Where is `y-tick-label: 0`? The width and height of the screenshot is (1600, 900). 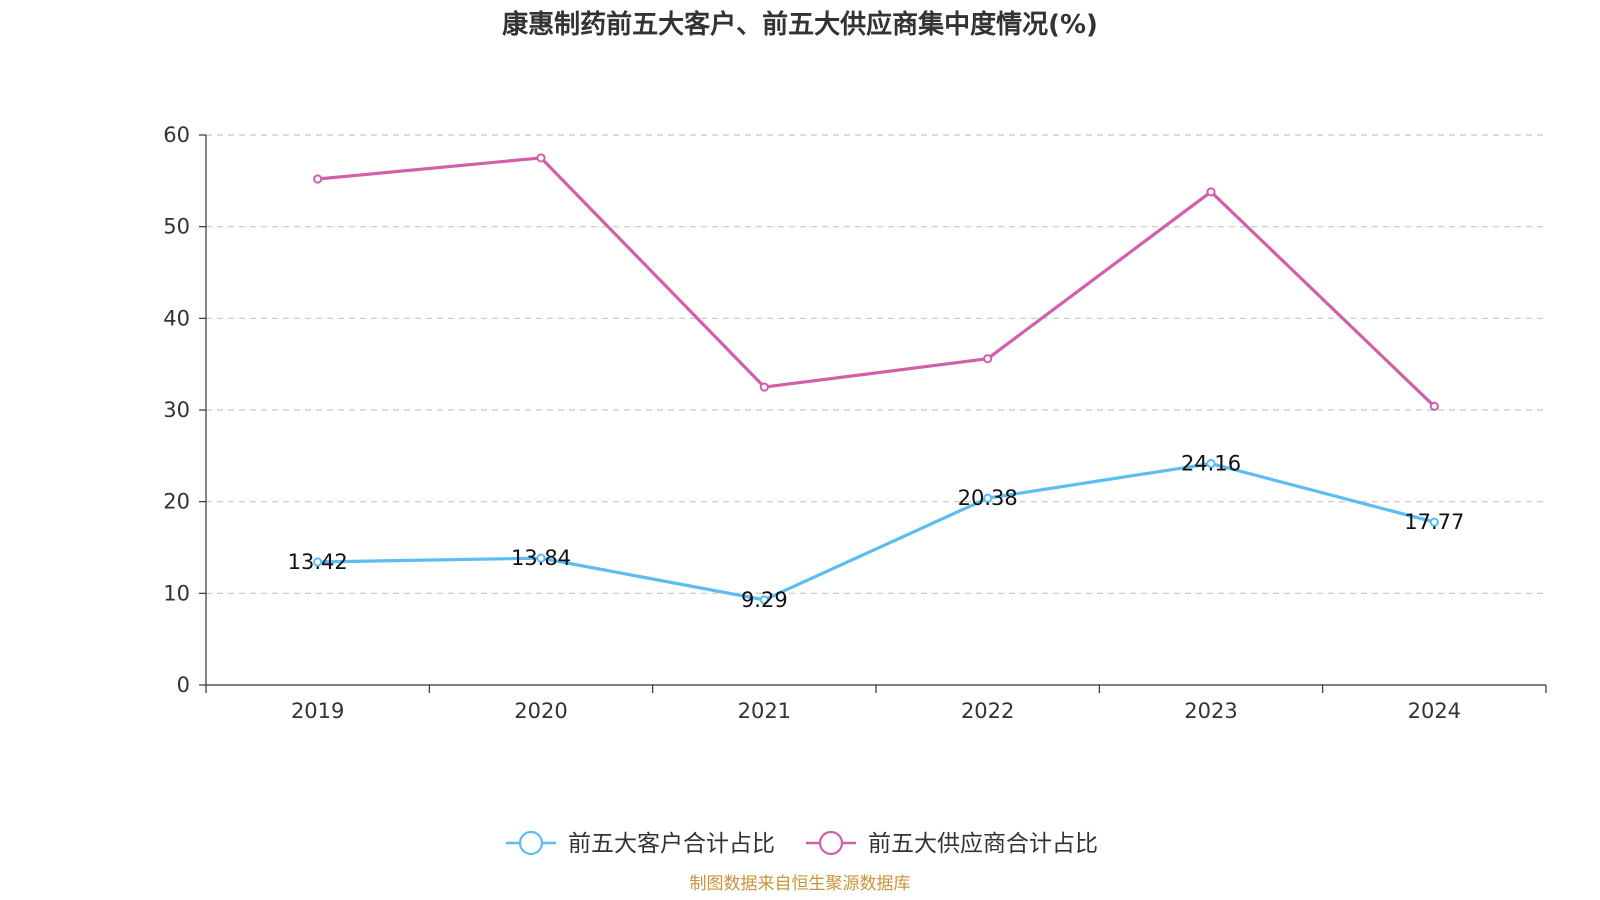 y-tick-label: 0 is located at coordinates (183, 685).